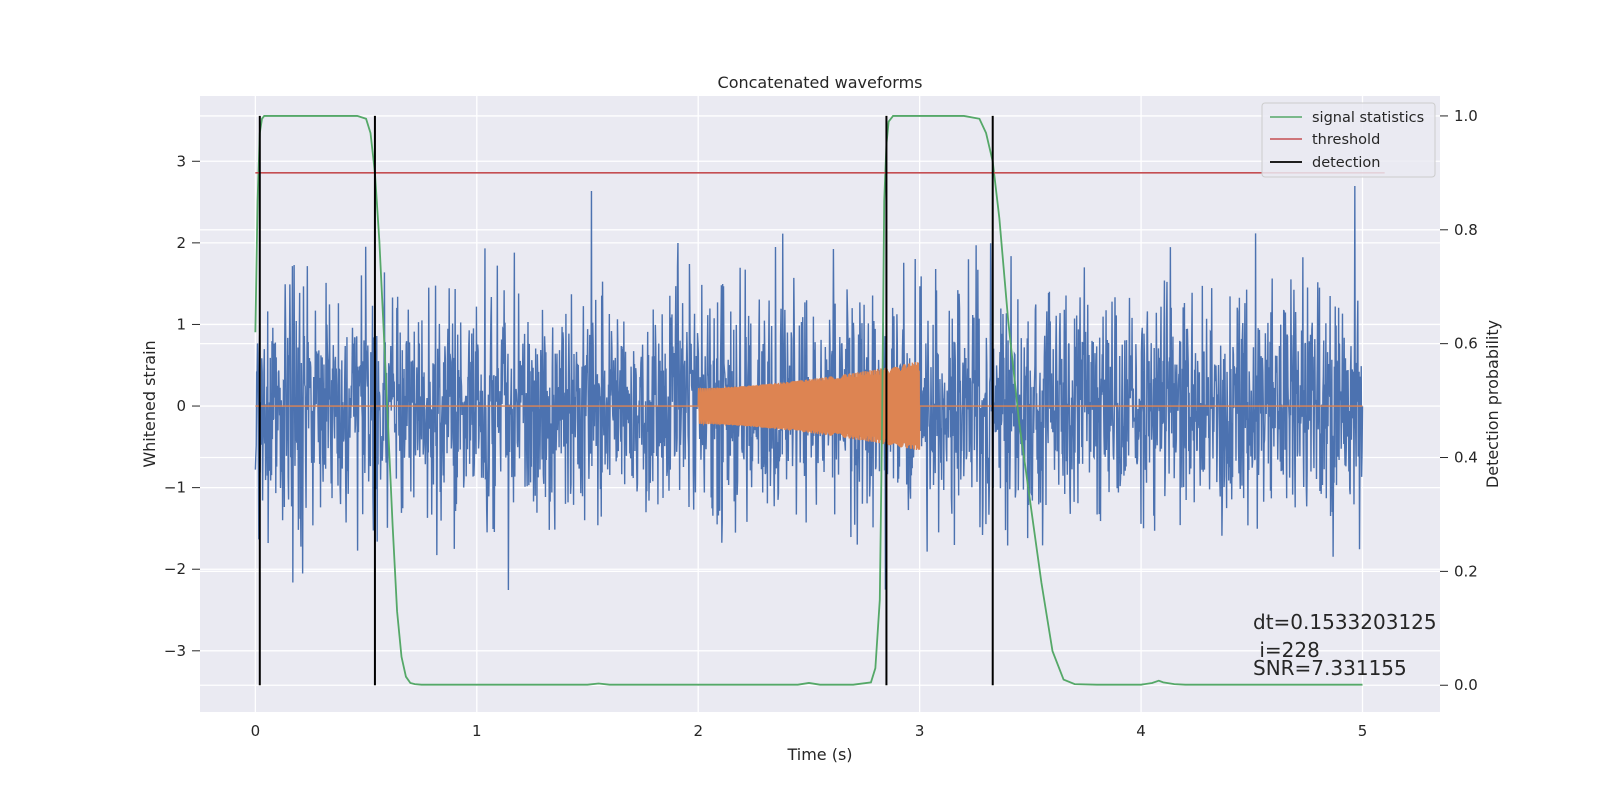 The width and height of the screenshot is (1600, 800). I want to click on annotation-dt: dt=0.1533203125, so click(1345, 622).